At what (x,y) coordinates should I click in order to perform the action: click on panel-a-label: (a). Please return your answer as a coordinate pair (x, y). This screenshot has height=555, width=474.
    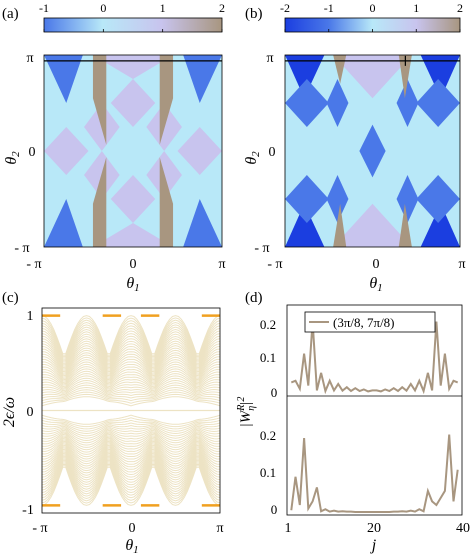
    Looking at the image, I should click on (10, 14).